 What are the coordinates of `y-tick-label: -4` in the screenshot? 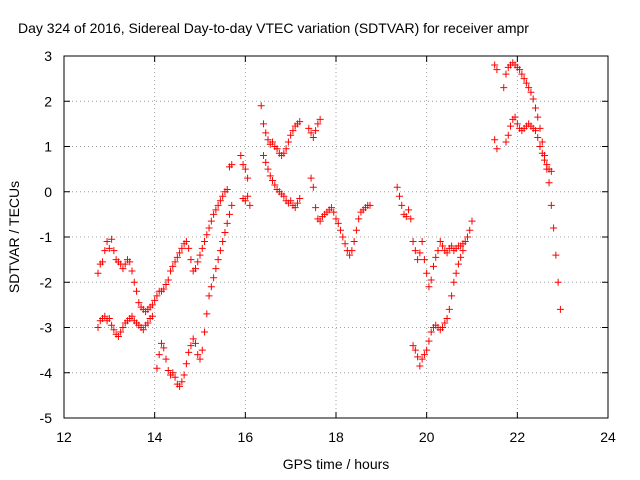 It's located at (46, 373).